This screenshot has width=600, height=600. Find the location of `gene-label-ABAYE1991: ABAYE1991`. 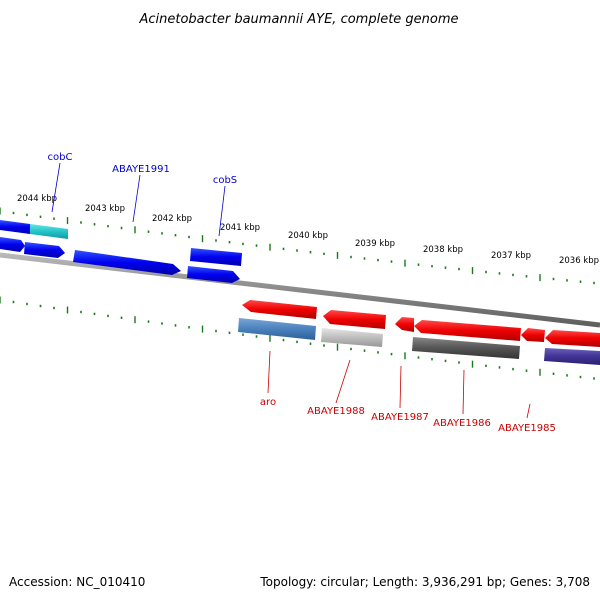

gene-label-ABAYE1991: ABAYE1991 is located at coordinates (141, 169).